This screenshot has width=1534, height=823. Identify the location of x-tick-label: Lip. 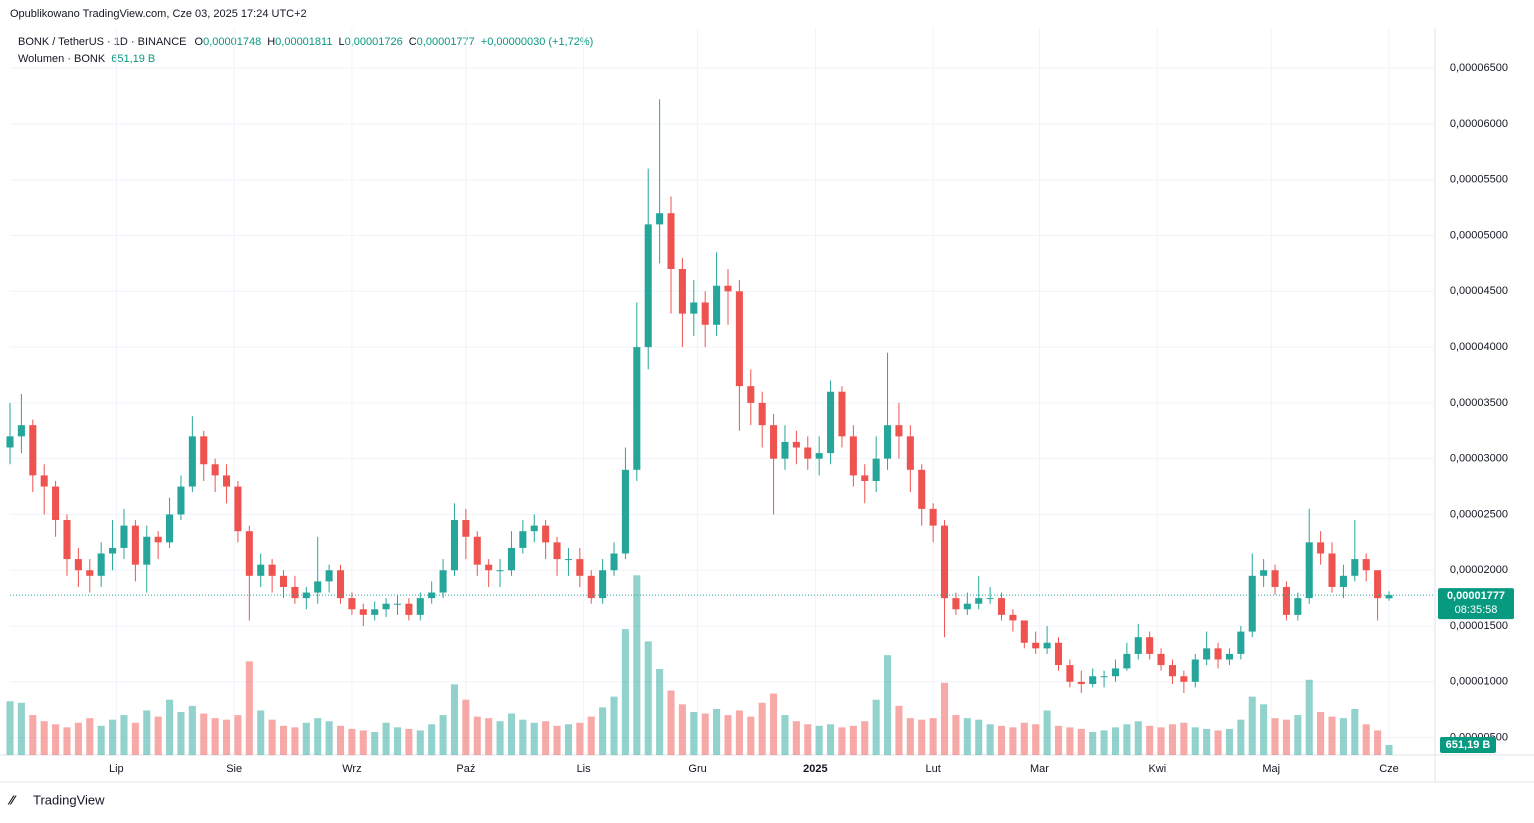
(116, 769).